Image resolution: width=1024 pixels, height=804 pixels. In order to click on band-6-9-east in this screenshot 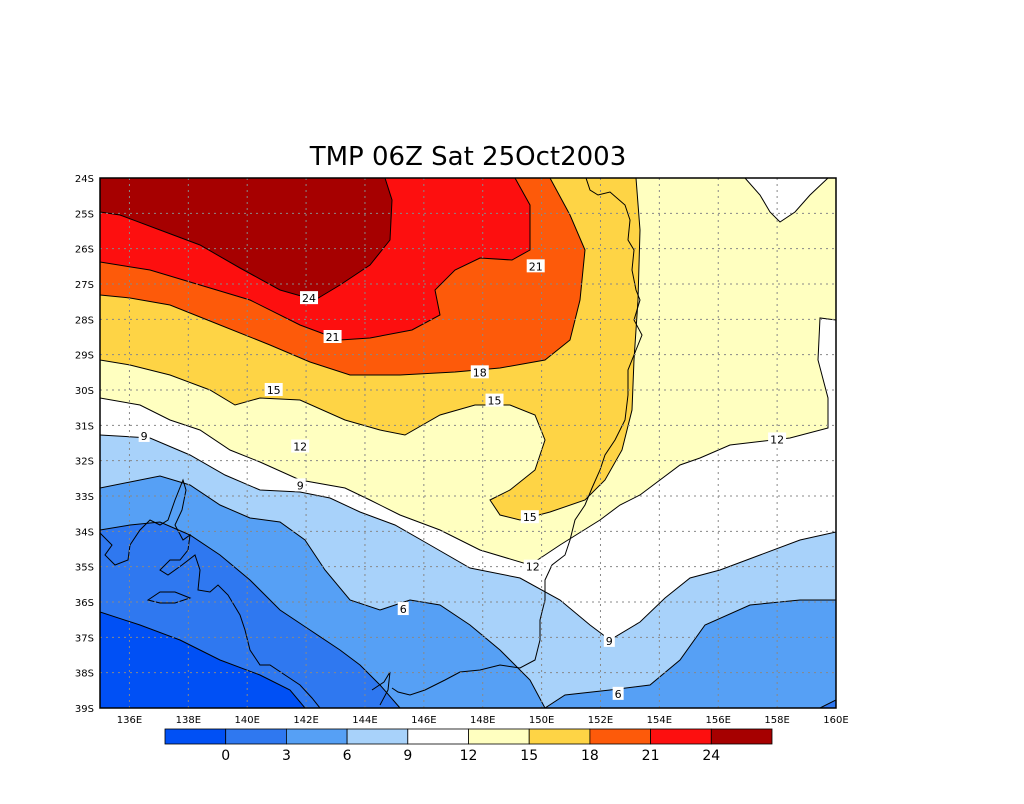, I will do `click(690, 654)`.